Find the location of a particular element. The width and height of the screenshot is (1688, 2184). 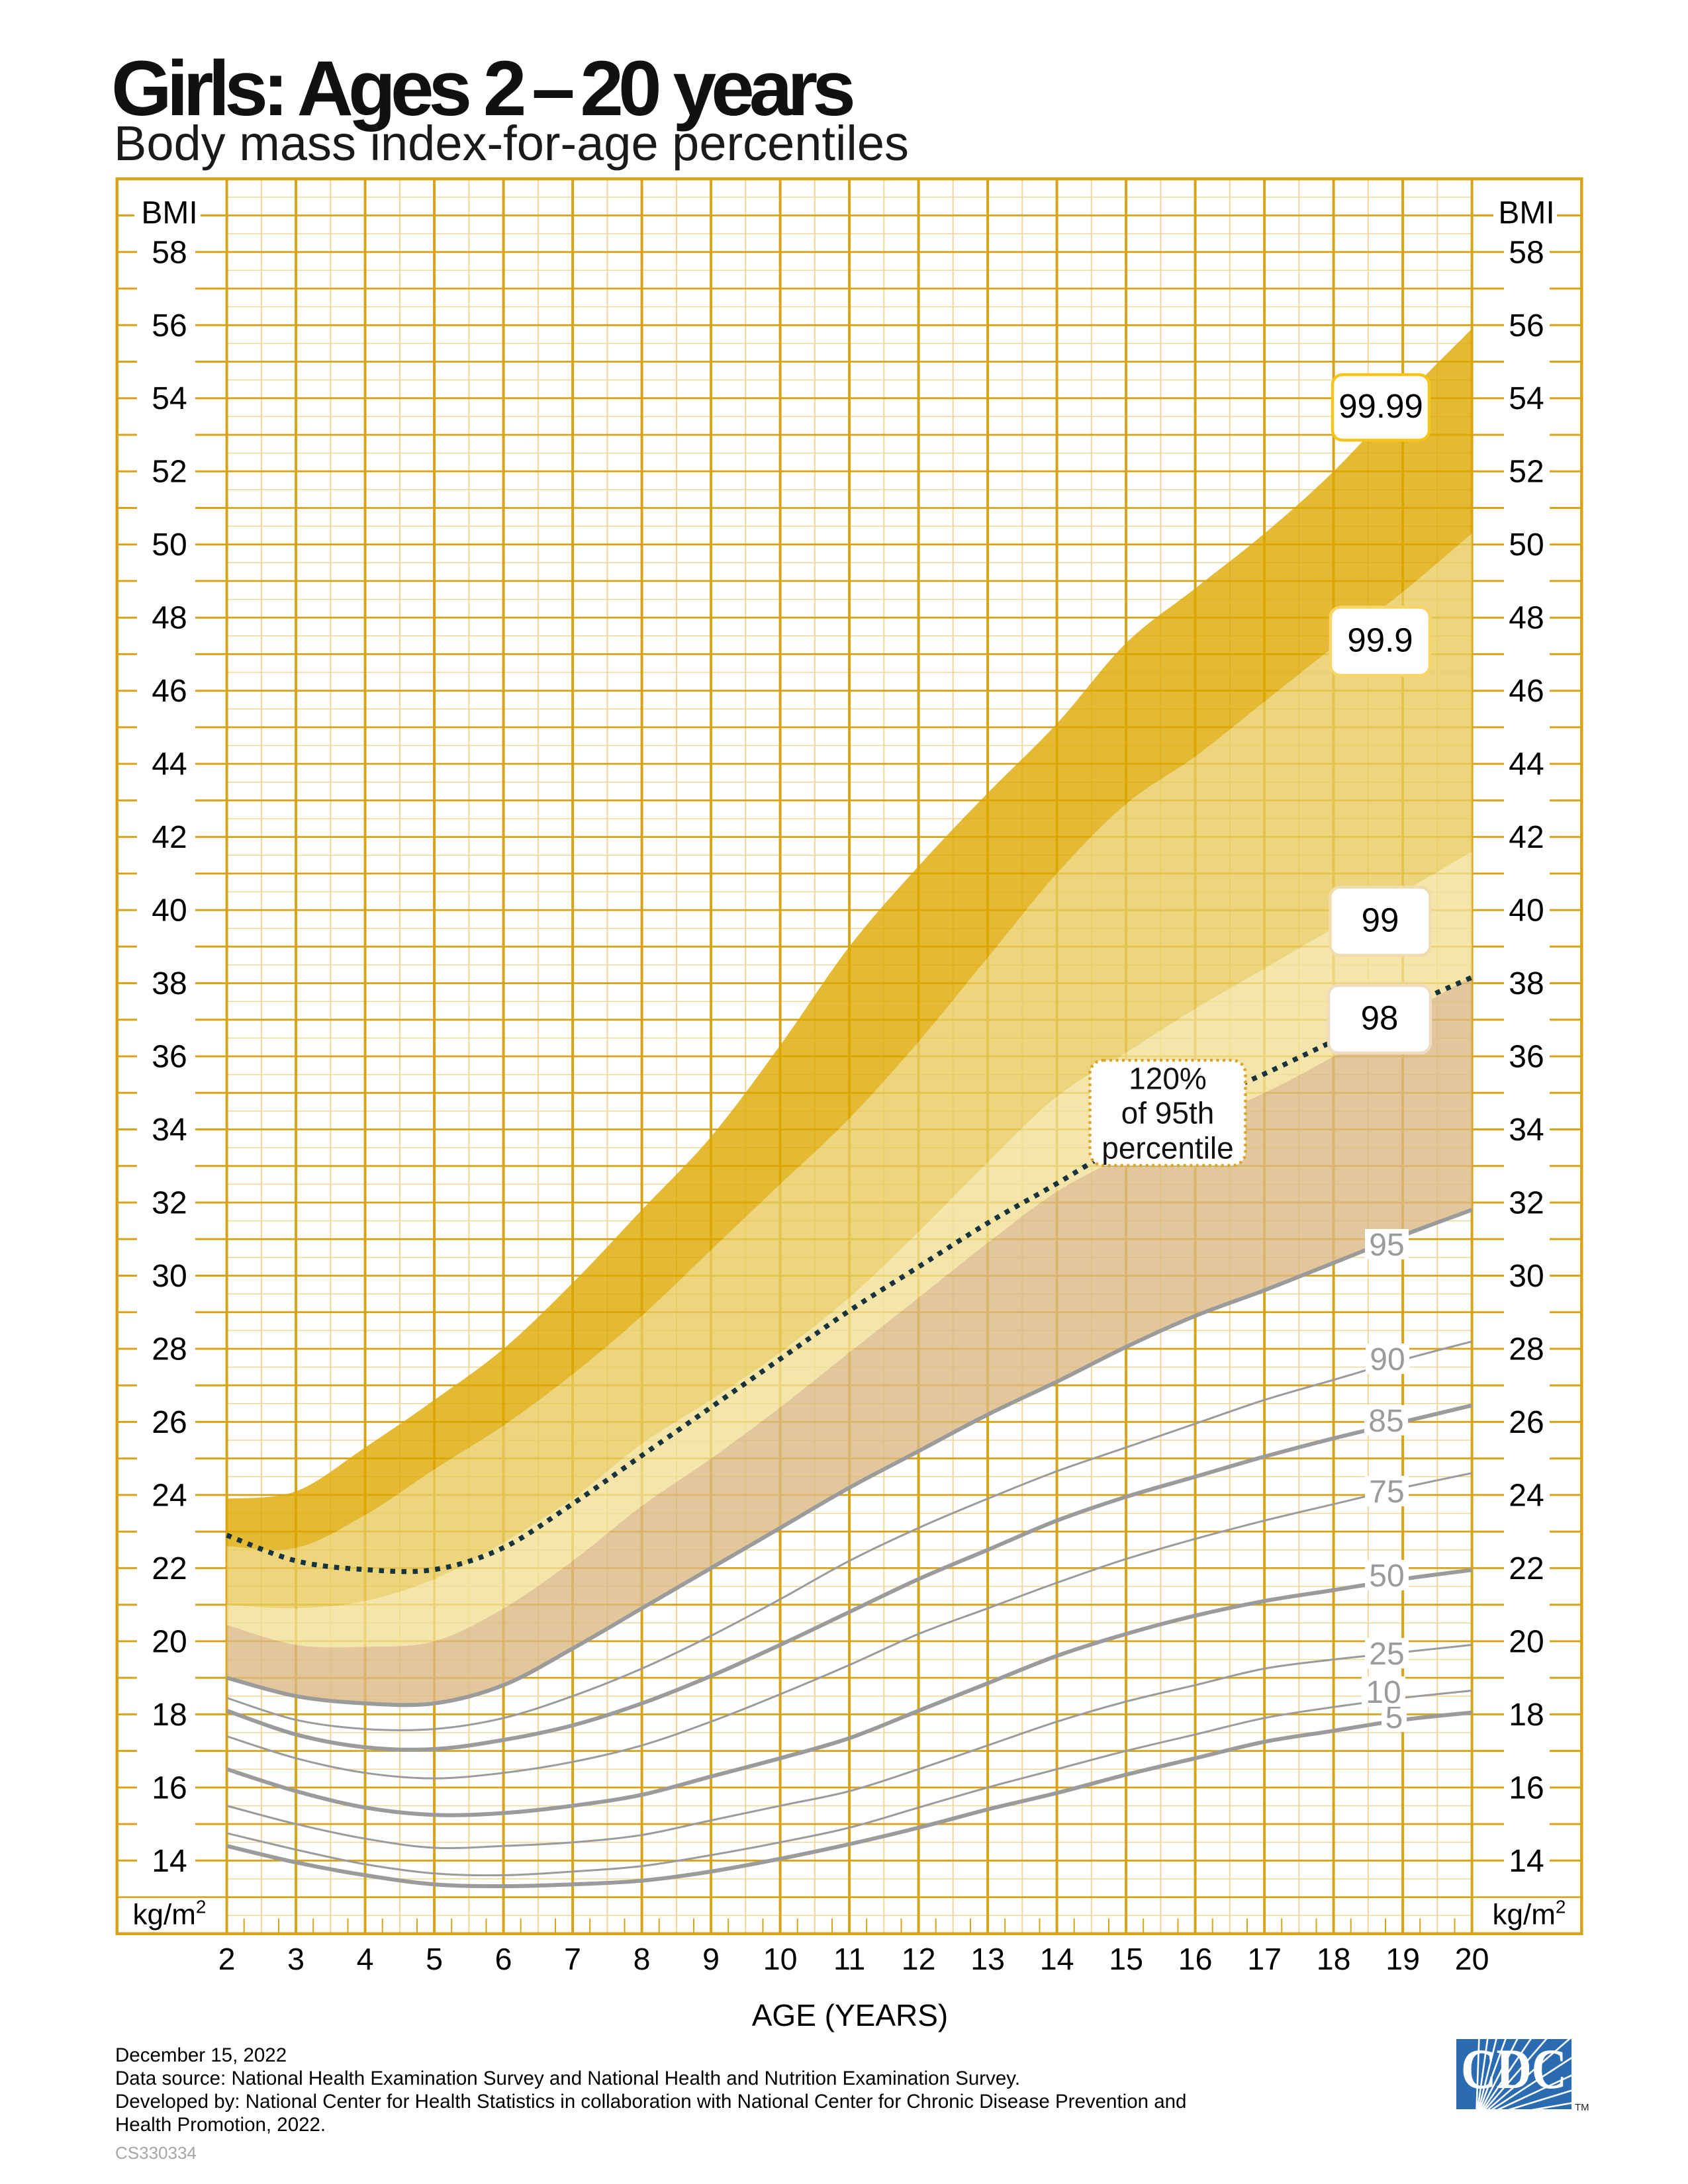

svg-text: December 15, 2022 is located at coordinates (201, 2055).